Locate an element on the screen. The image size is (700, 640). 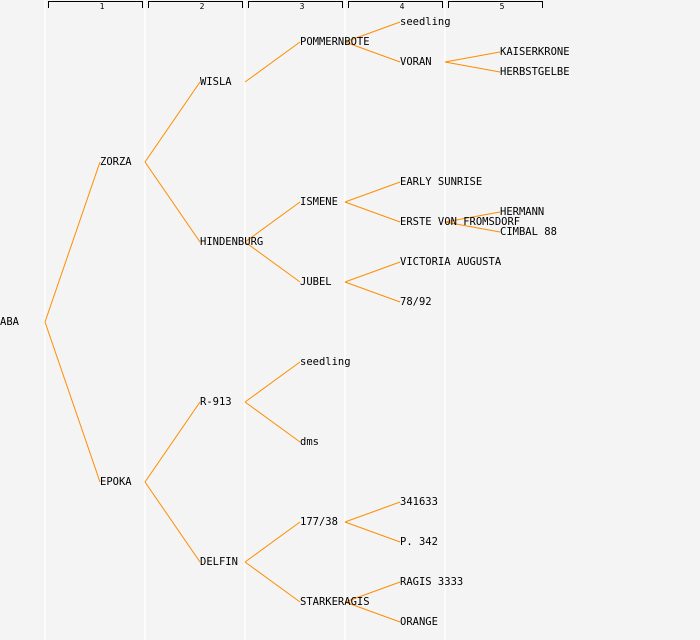
pedigree-node: HERMANN is located at coordinates (522, 212).